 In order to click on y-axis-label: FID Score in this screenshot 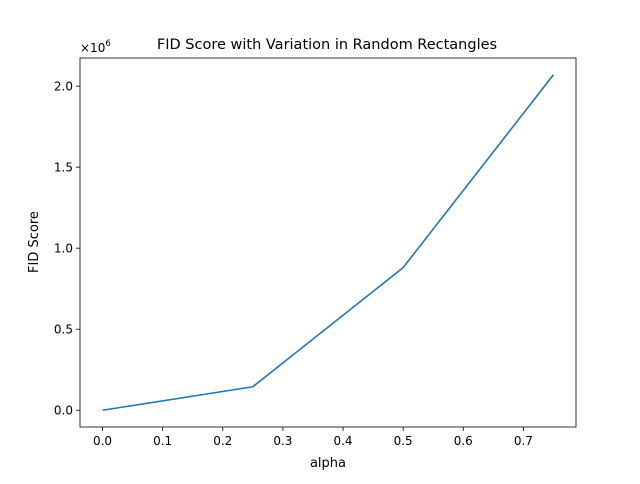, I will do `click(34, 242)`.